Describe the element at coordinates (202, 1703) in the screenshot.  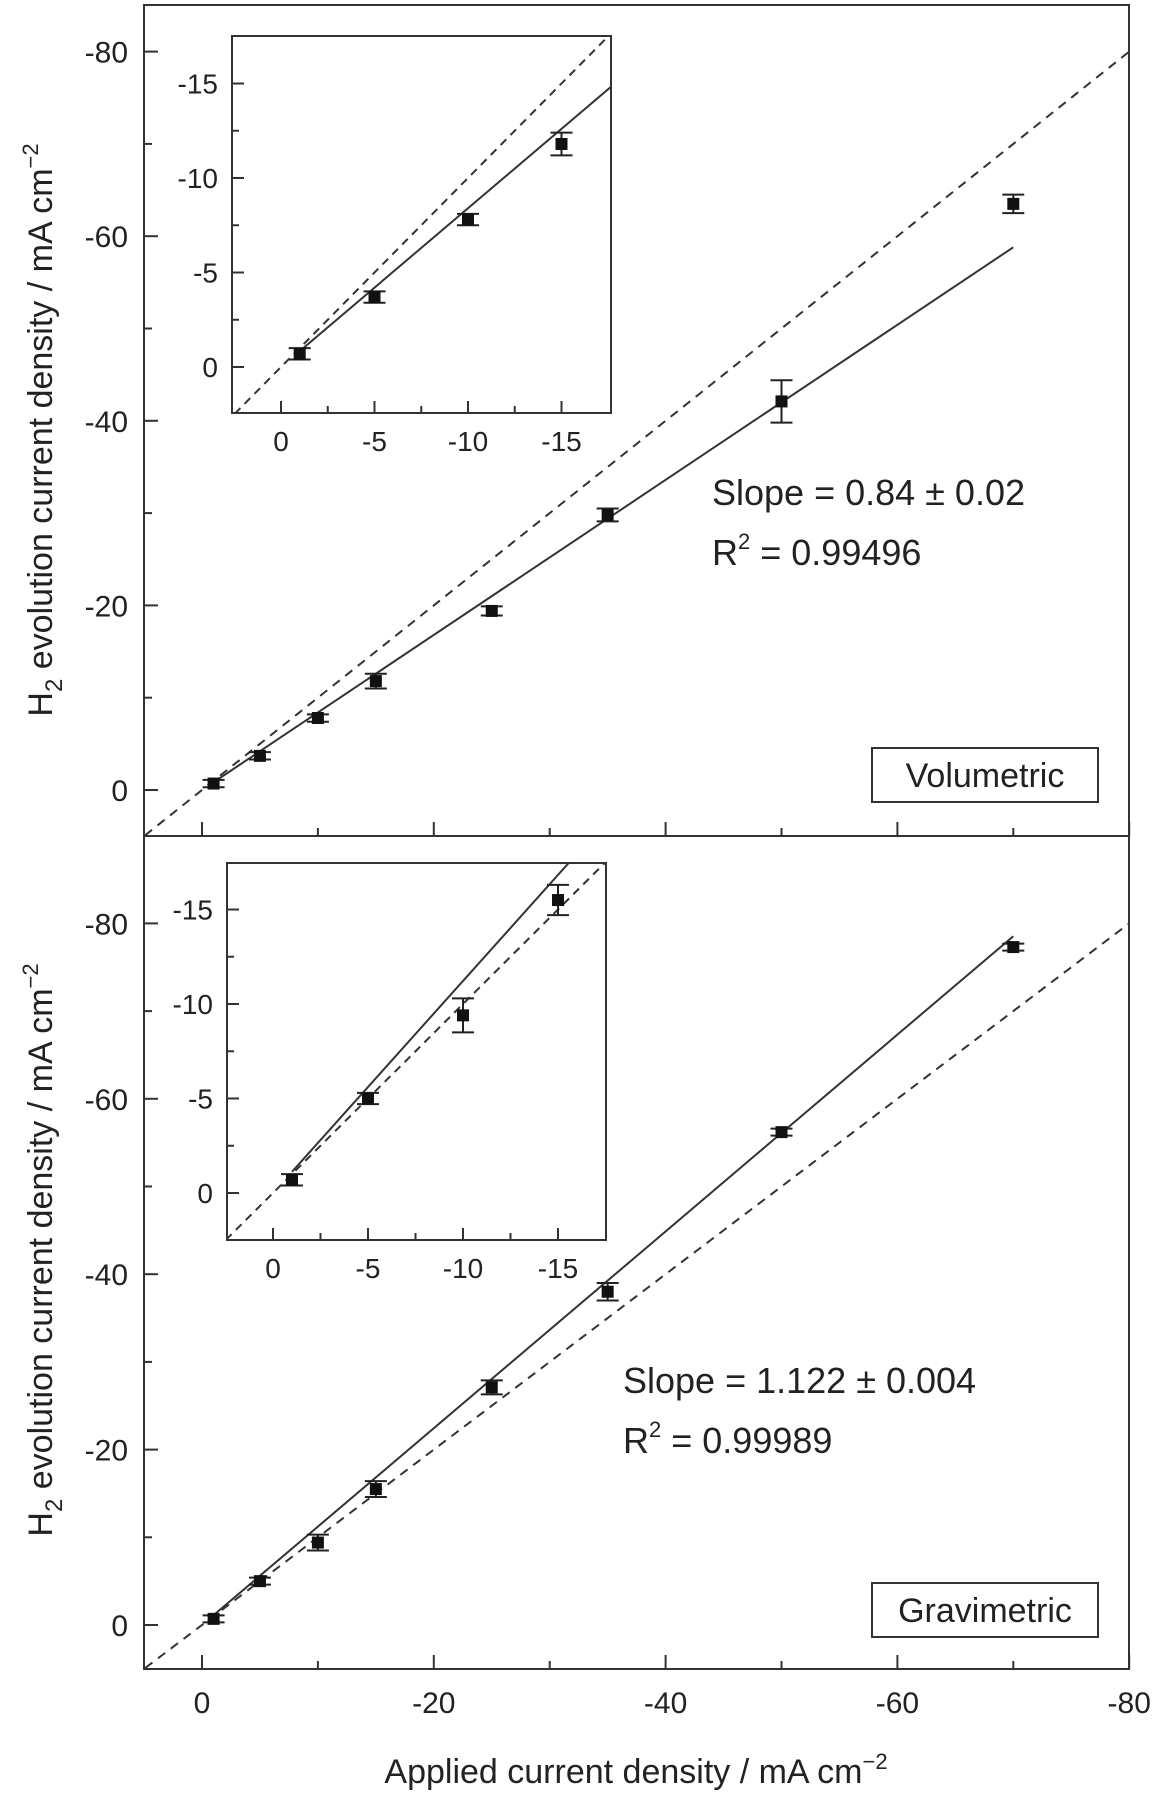
I see `x-tick-label: 0` at that location.